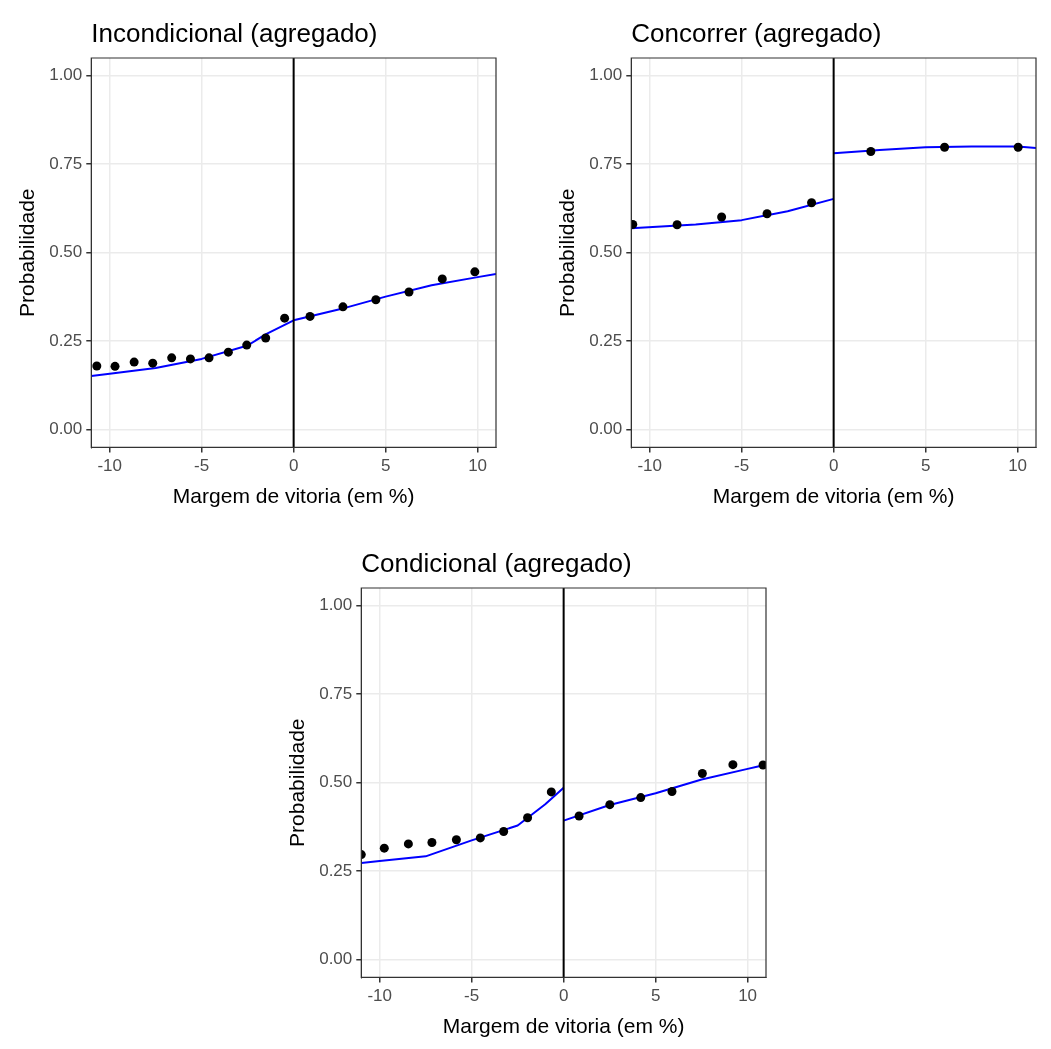 This screenshot has height=1049, width=1051. What do you see at coordinates (756, 33) in the screenshot?
I see `chart-title: Concorrer (agregado)` at bounding box center [756, 33].